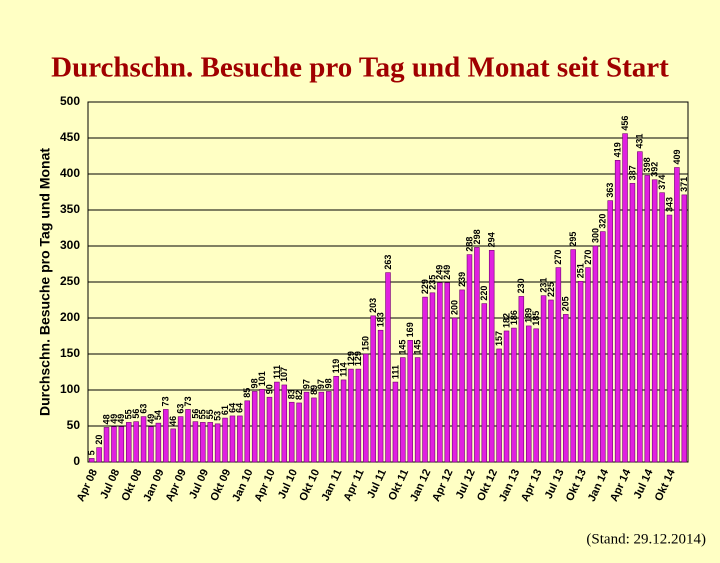 Image resolution: width=720 pixels, height=563 pixels. I want to click on data-label: 409, so click(677, 156).